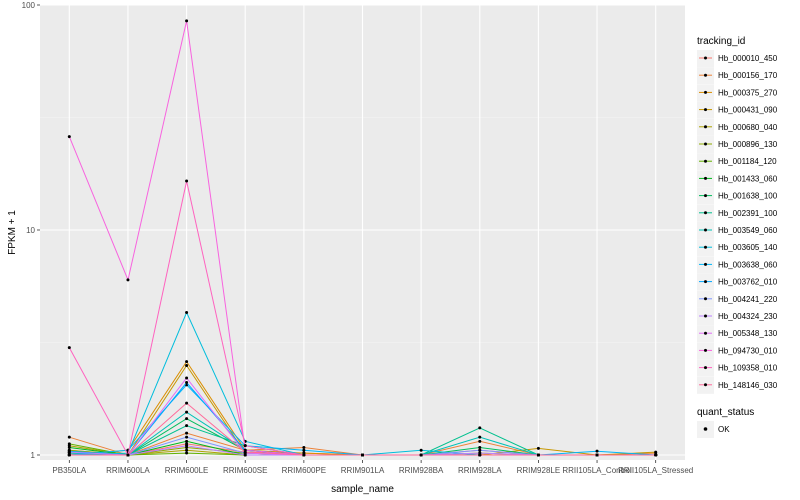 This screenshot has width=800, height=500. Describe the element at coordinates (748, 92) in the screenshot. I see `legend-label: Hb_000375_270` at that location.